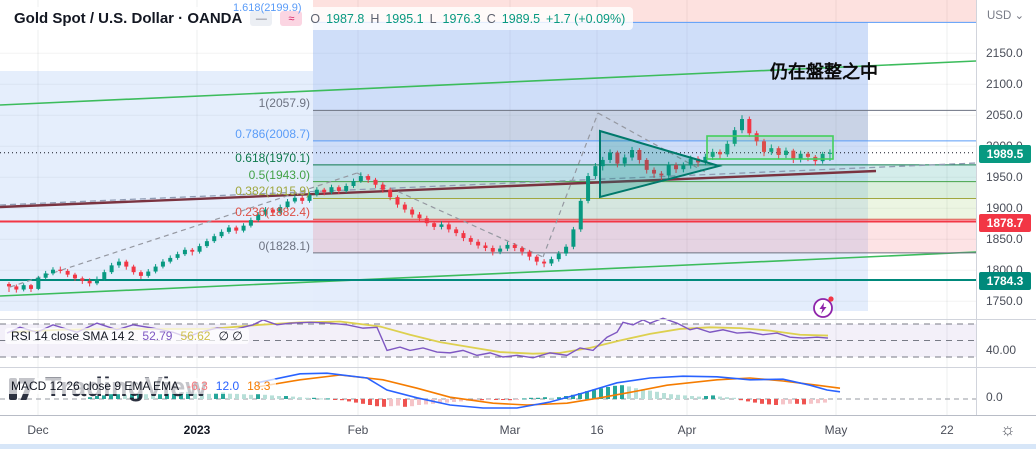 This screenshot has width=1036, height=449. Describe the element at coordinates (1005, 153) in the screenshot. I see `price-badge: 1989.5` at that location.